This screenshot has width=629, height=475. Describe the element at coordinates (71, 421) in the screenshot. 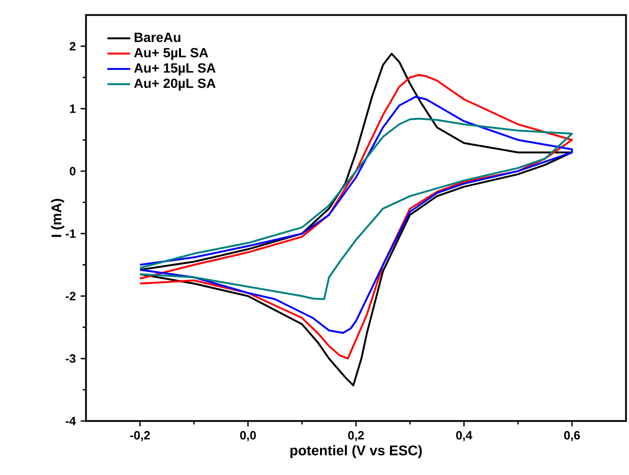

I see `y-tick-label: -4` at that location.